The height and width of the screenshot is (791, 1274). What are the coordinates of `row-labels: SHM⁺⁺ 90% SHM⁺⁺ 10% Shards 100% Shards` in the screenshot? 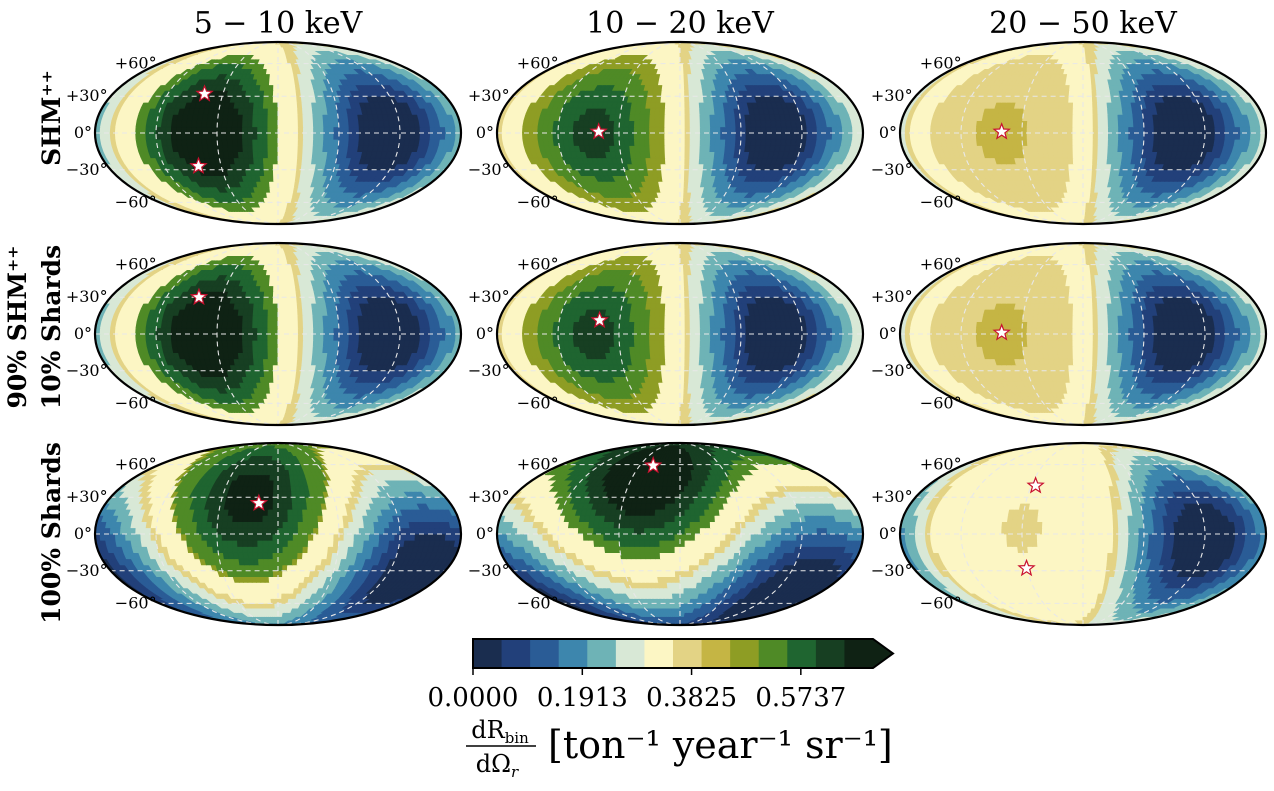 It's located at (34, 347).